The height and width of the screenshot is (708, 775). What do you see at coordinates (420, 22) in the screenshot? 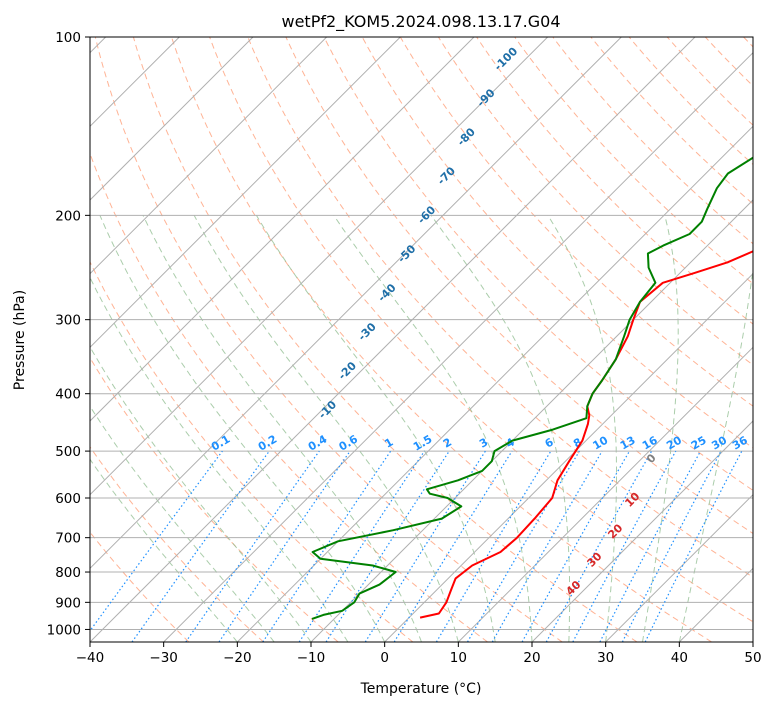
I see `chart-title: wetPf2_KOM5.2024.098.13.17.G04` at bounding box center [420, 22].